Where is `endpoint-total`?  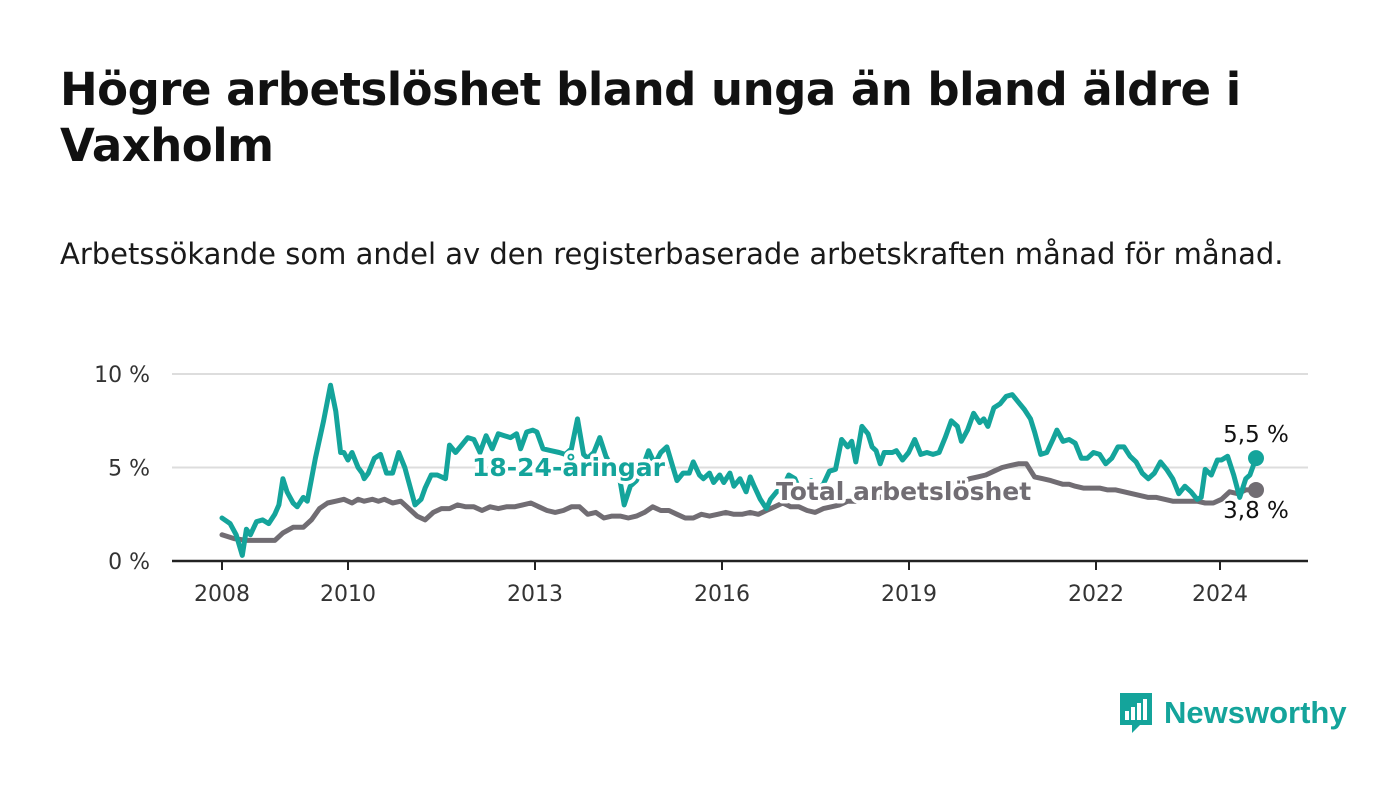 endpoint-total is located at coordinates (1256, 489).